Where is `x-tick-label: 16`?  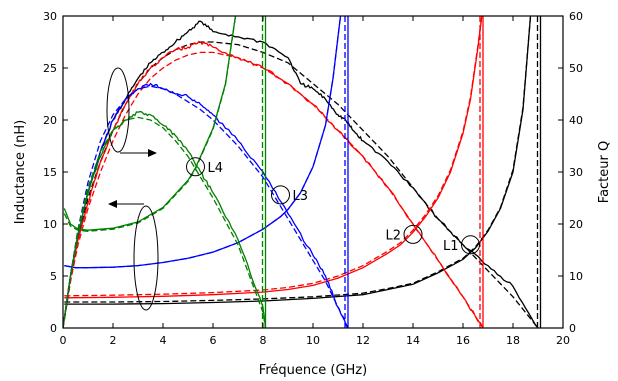
x-tick-label: 16 is located at coordinates (463, 340).